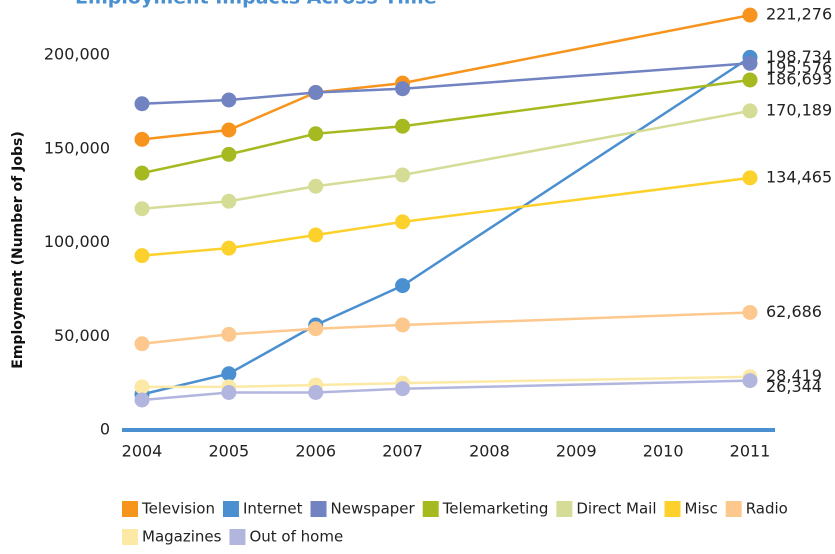 This screenshot has width=835, height=554. Describe the element at coordinates (576, 451) in the screenshot. I see `x-tick-label: 2009` at that location.